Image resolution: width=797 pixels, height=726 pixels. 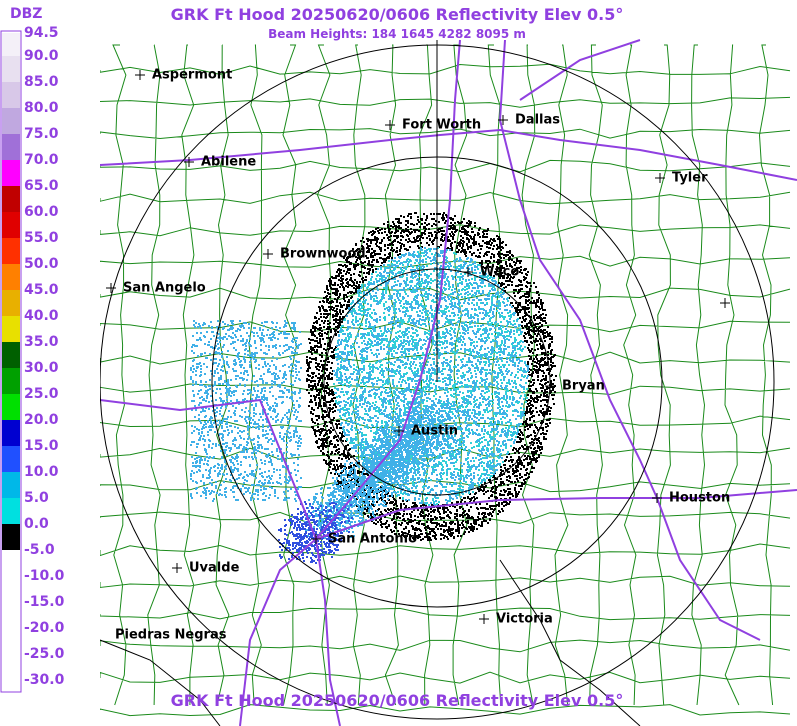 I want to click on city-label: Victoria, so click(x=524, y=619).